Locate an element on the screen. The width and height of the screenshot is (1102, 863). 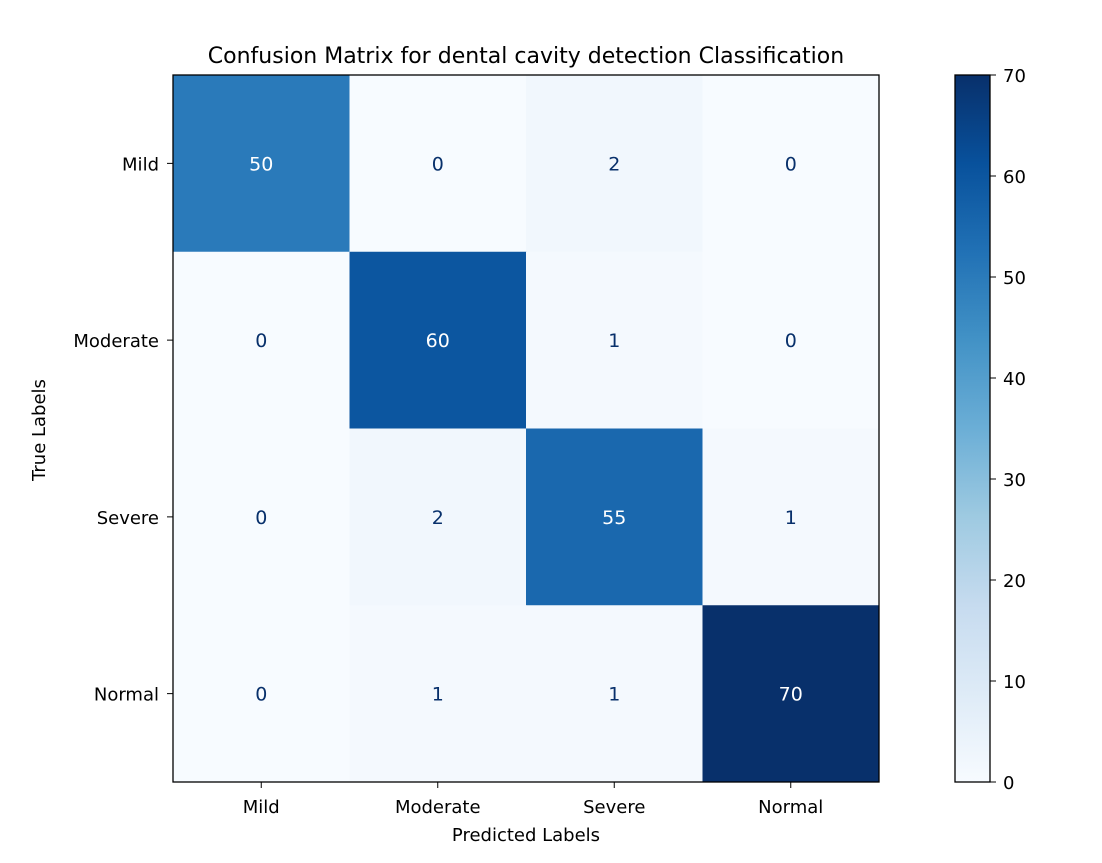
colorbar-ticks: 0 10 20 30 40 50 60 70 is located at coordinates (1008, 430).